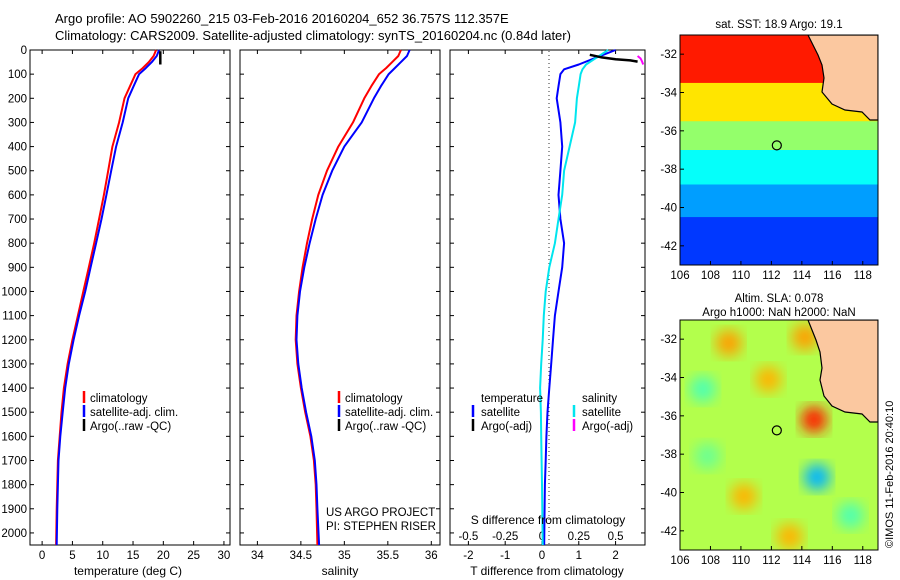 The height and width of the screenshot is (580, 900). Describe the element at coordinates (668, 94) in the screenshot. I see `lat-tick-label: -34` at that location.